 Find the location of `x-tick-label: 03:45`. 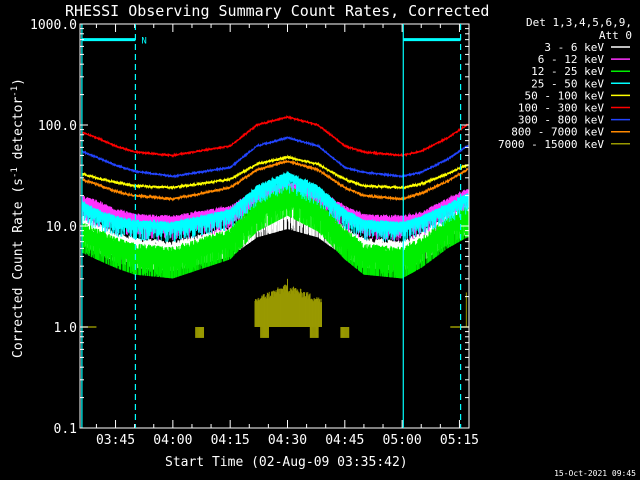

x-tick-label: 03:45 is located at coordinates (115, 440).